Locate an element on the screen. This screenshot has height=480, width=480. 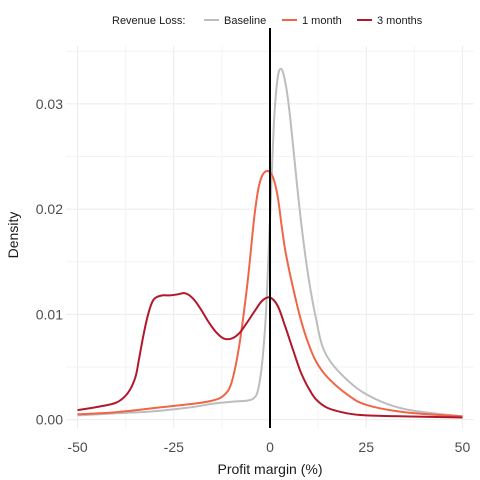
x-tick-label: 0 is located at coordinates (270, 447).